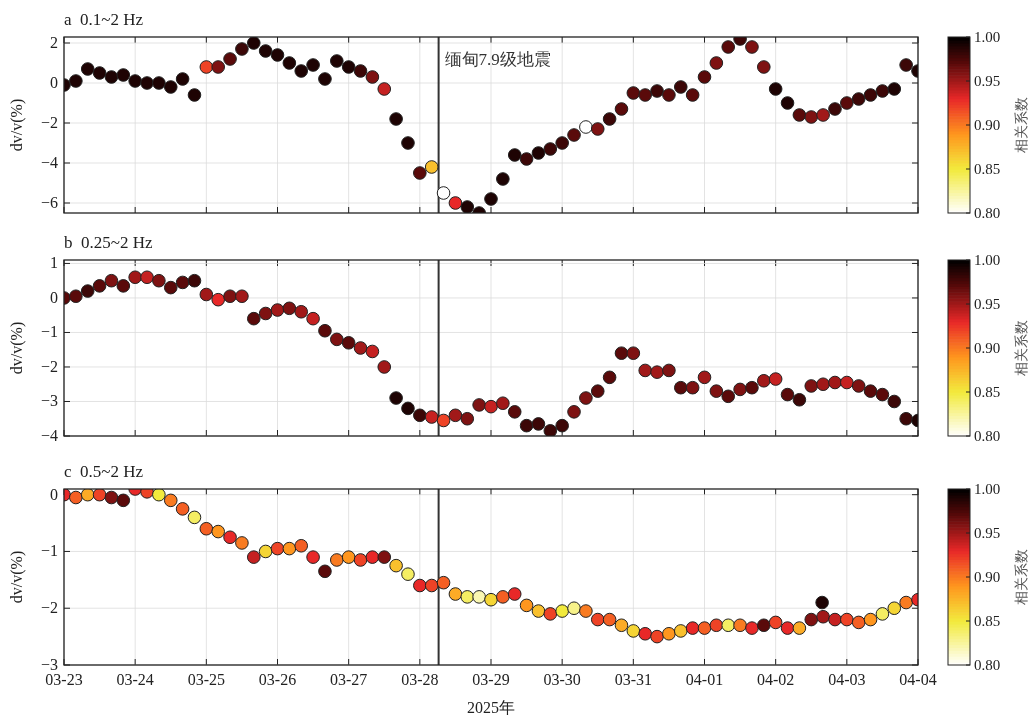 The width and height of the screenshot is (1036, 722). What do you see at coordinates (54, 42) in the screenshot?
I see `y-tick-label: 2` at bounding box center [54, 42].